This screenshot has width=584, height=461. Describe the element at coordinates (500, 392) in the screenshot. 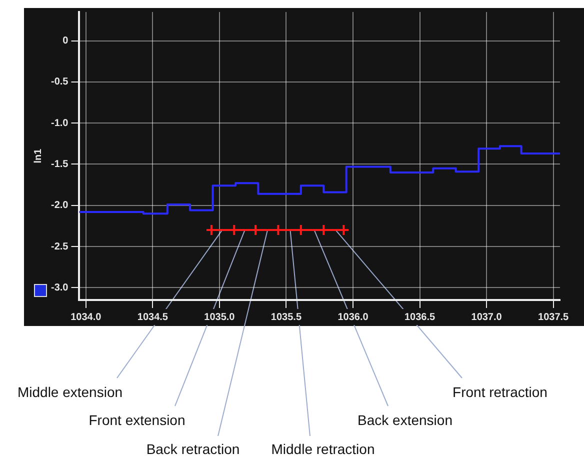

I see `annotation: Front retraction` at that location.